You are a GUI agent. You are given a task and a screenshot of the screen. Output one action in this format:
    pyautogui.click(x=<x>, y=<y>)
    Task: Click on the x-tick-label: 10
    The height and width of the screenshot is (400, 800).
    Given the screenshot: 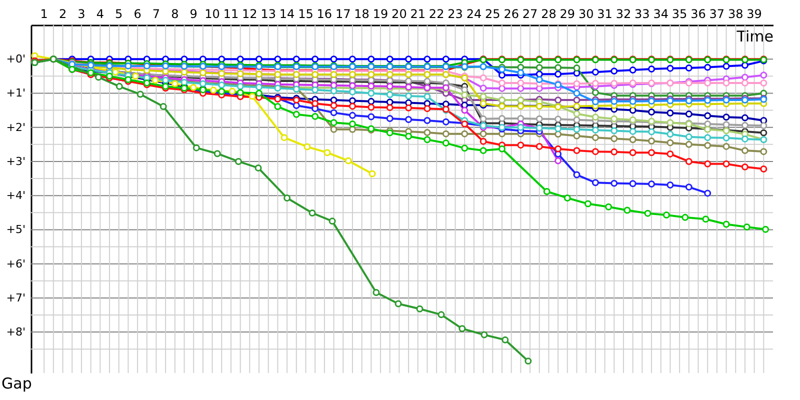 What is the action you would take?
    pyautogui.click(x=212, y=14)
    